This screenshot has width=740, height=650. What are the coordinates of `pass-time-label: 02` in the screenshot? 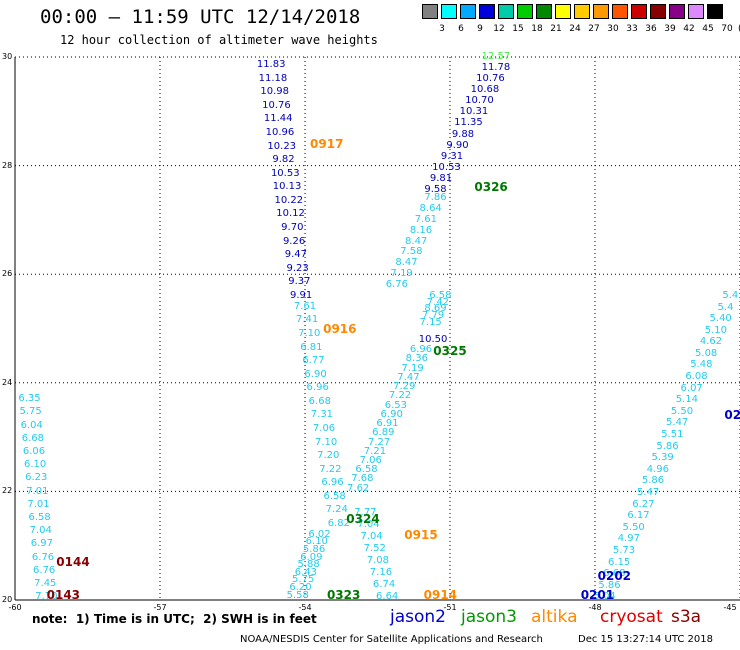 It's located at (732, 415).